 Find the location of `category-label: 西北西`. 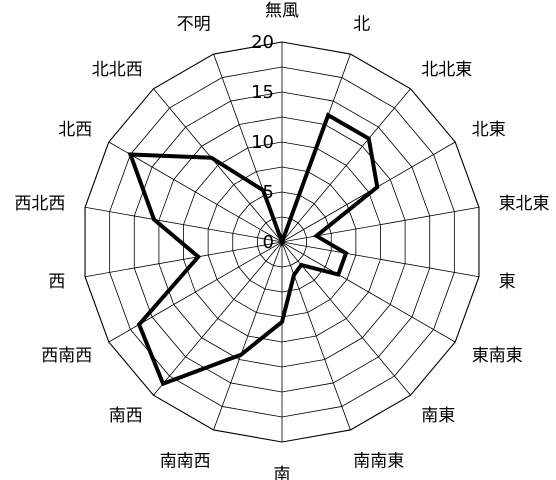

category-label: 西北西 is located at coordinates (39, 204).